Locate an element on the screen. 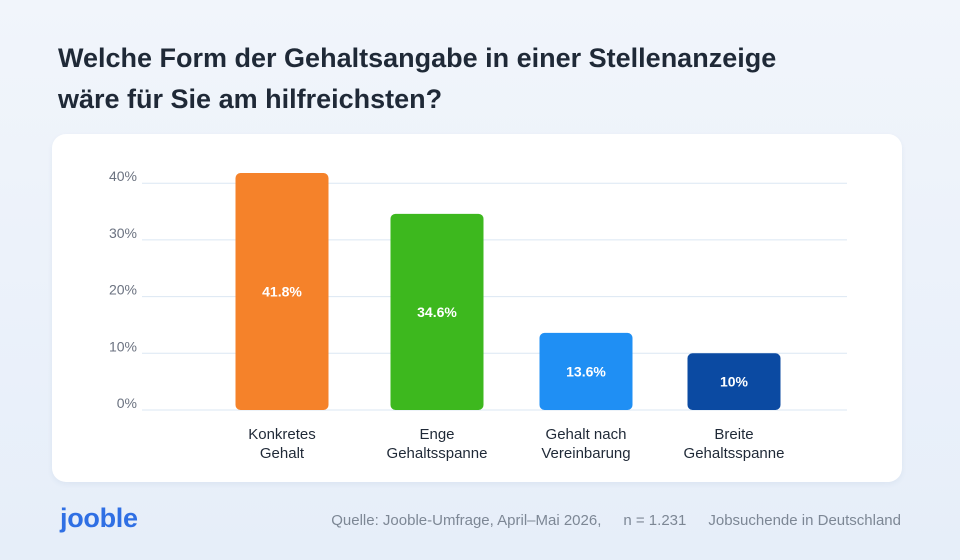  y-tick-label: 30% is located at coordinates (123, 233).